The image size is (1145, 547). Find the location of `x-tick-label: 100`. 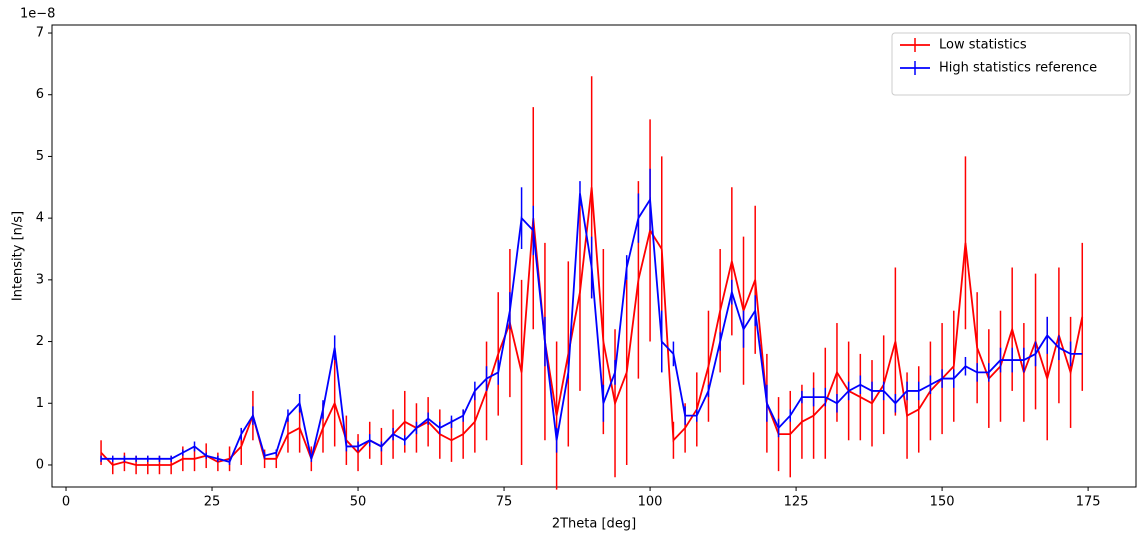

x-tick-label: 100 is located at coordinates (650, 502).